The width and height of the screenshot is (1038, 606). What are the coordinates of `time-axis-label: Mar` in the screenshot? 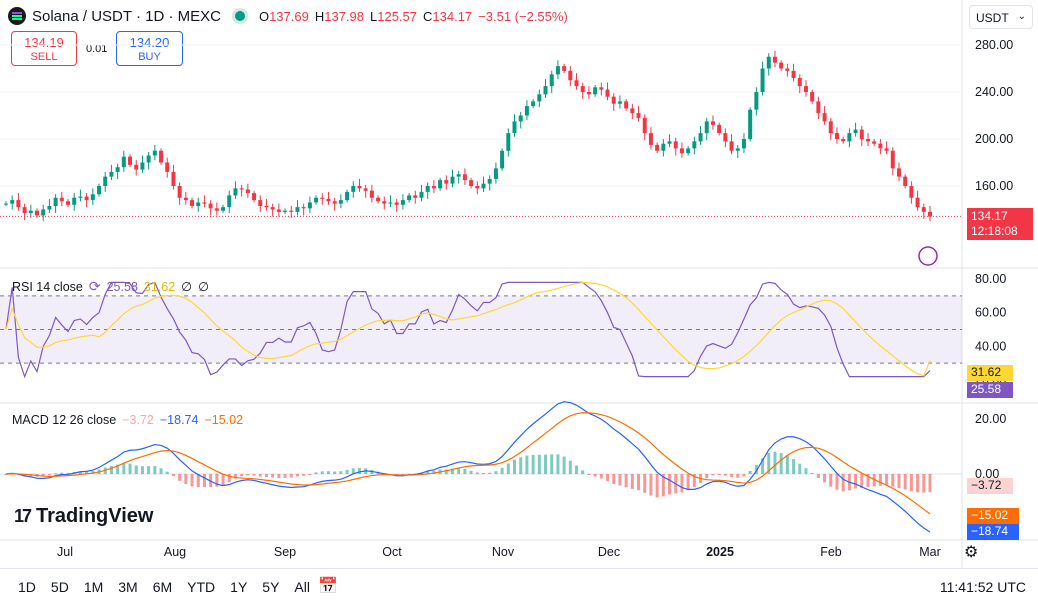 It's located at (930, 552).